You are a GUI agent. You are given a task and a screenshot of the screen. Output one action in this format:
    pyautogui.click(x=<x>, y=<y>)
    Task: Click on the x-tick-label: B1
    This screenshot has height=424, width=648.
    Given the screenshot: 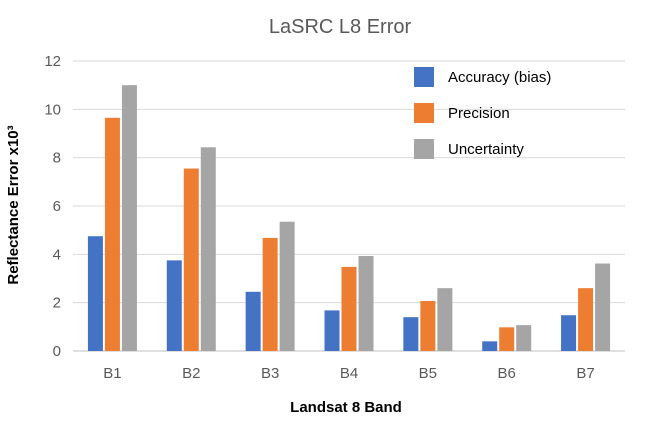 What is the action you would take?
    pyautogui.click(x=112, y=373)
    